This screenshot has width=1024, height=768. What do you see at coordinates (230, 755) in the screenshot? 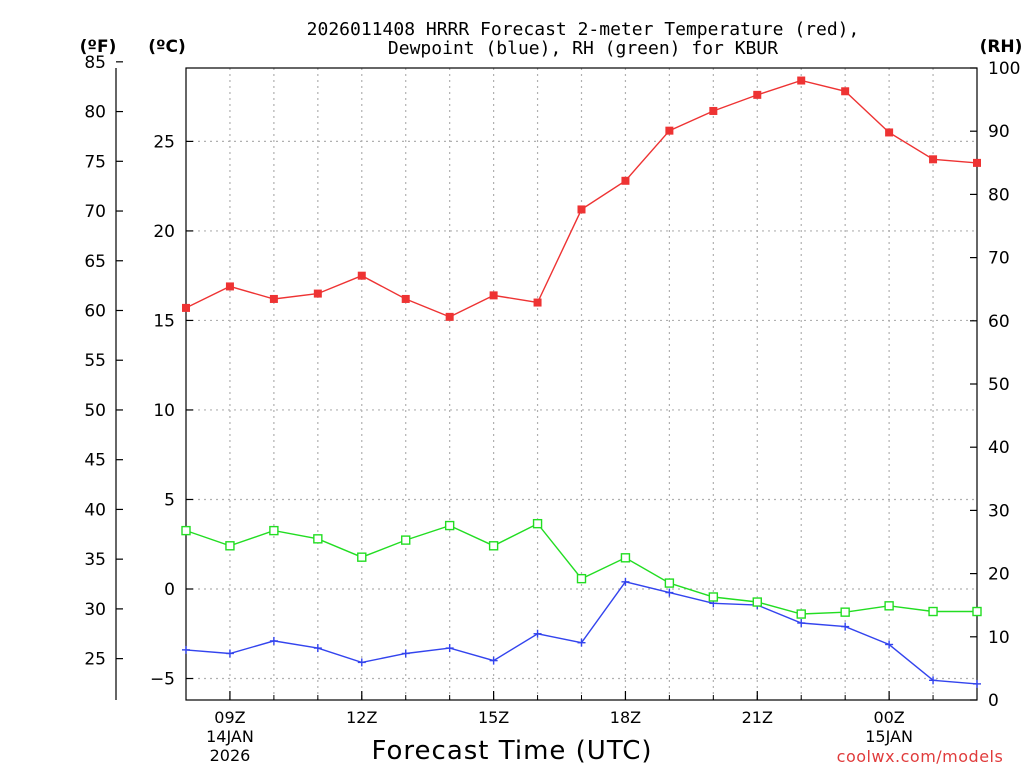
I see `year-tick-label: 2026` at bounding box center [230, 755].